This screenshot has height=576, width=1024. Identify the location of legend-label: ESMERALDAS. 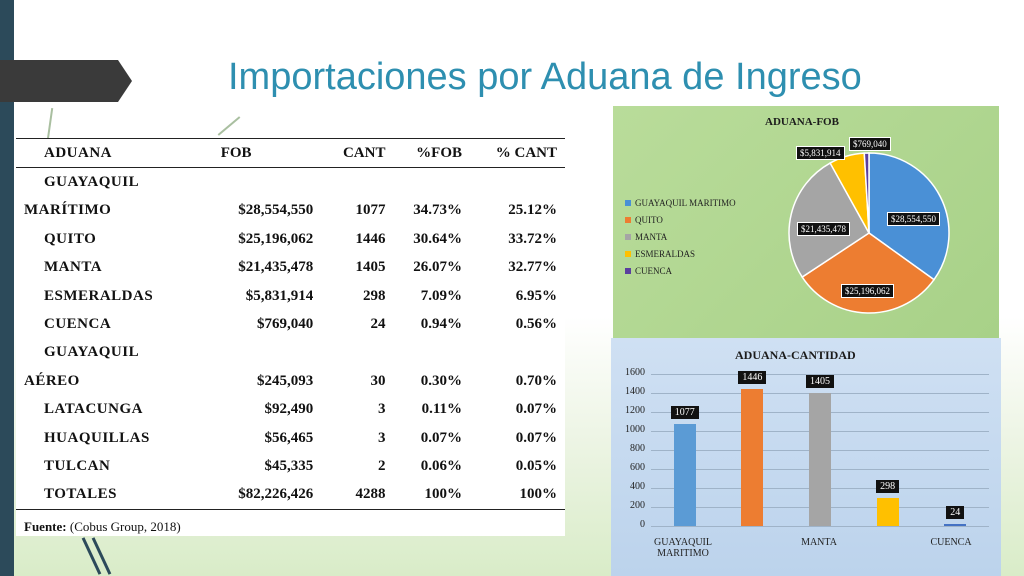
(665, 253).